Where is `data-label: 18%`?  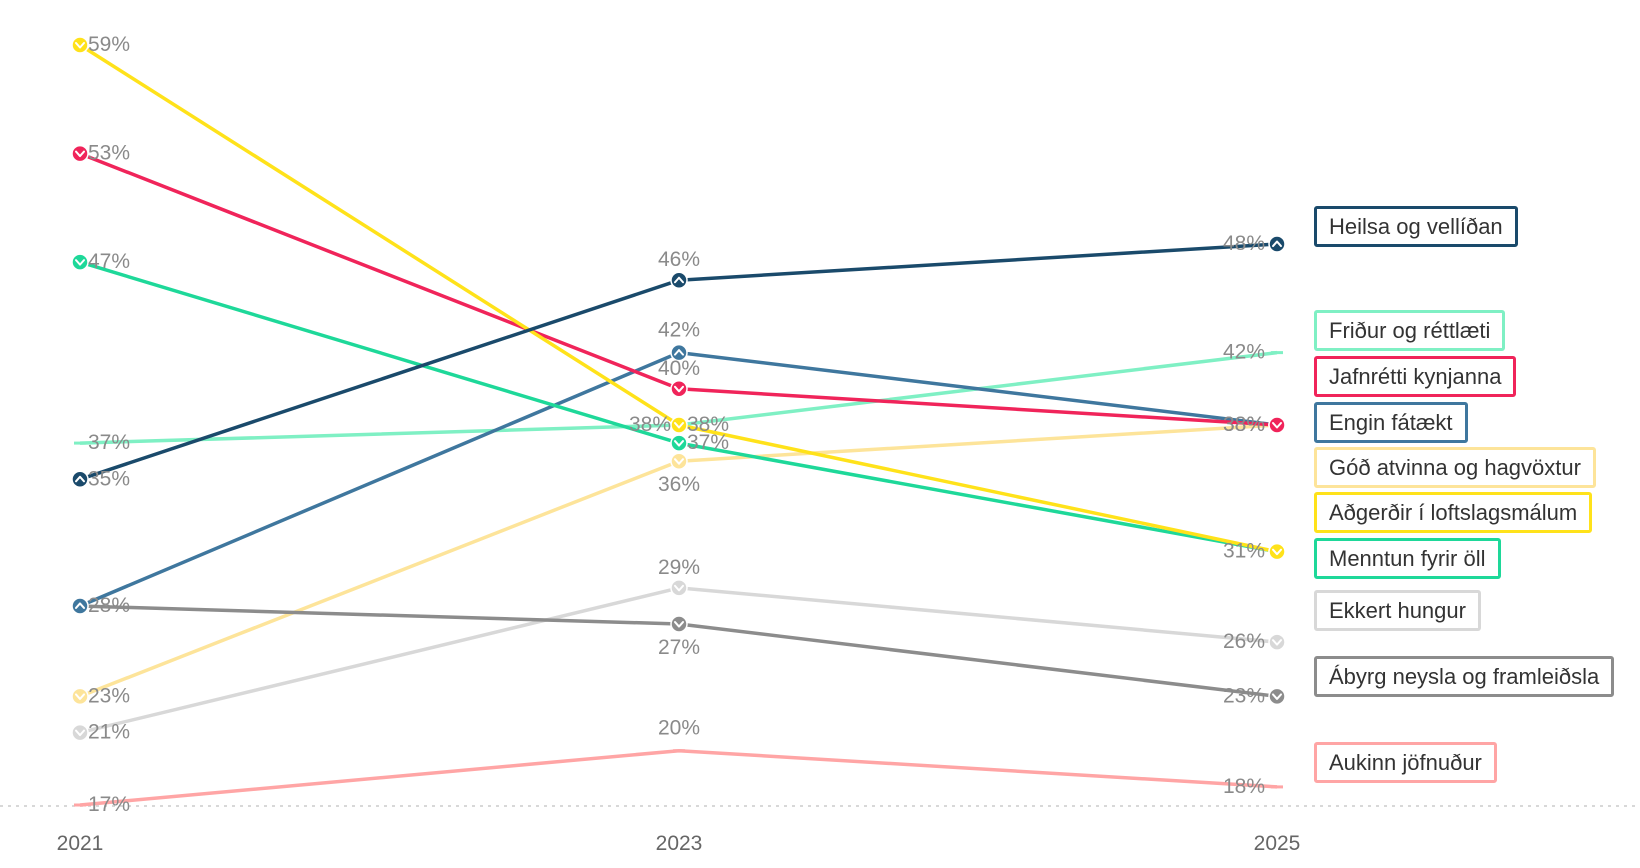
data-label: 18% is located at coordinates (1244, 786).